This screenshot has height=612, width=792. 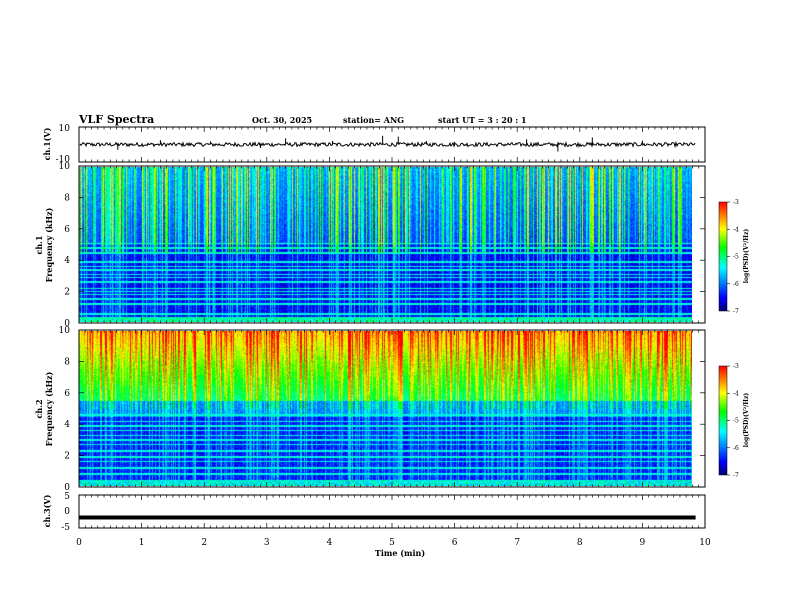 What do you see at coordinates (580, 543) in the screenshot?
I see `x-tick-label: 8` at bounding box center [580, 543].